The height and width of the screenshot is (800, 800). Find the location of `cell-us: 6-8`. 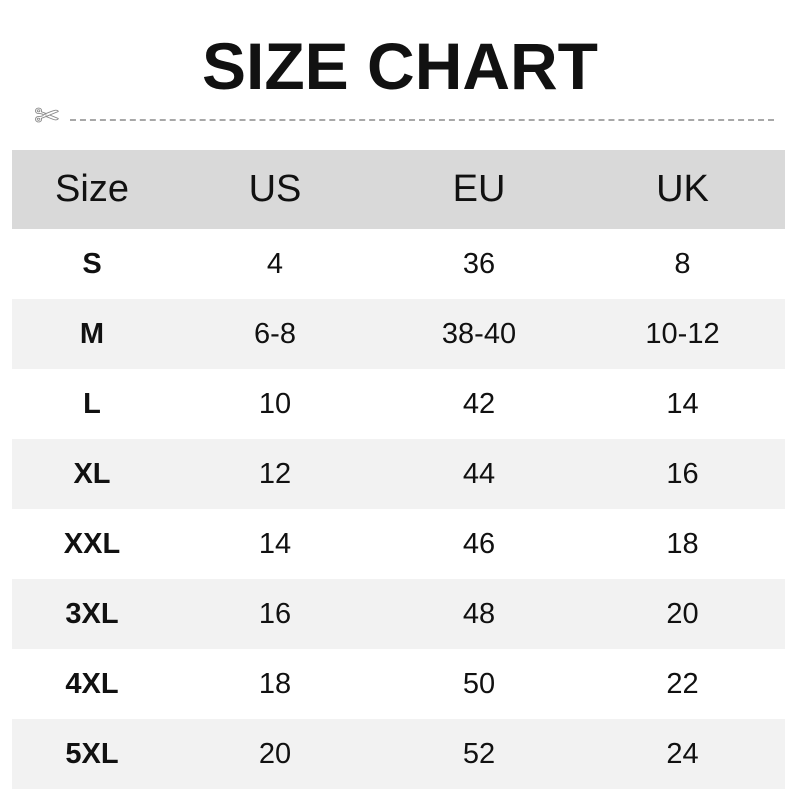

cell-us: 6-8 is located at coordinates (275, 333).